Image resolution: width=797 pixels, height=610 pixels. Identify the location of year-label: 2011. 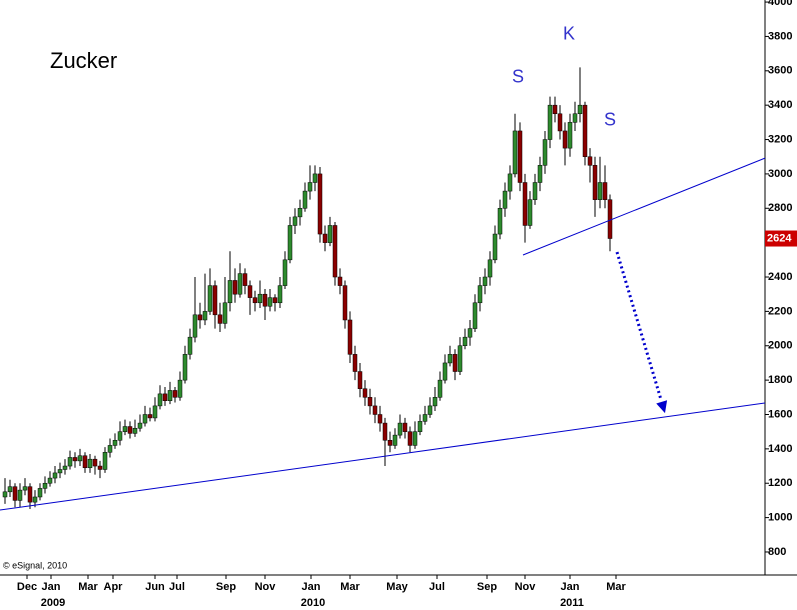
(572, 603).